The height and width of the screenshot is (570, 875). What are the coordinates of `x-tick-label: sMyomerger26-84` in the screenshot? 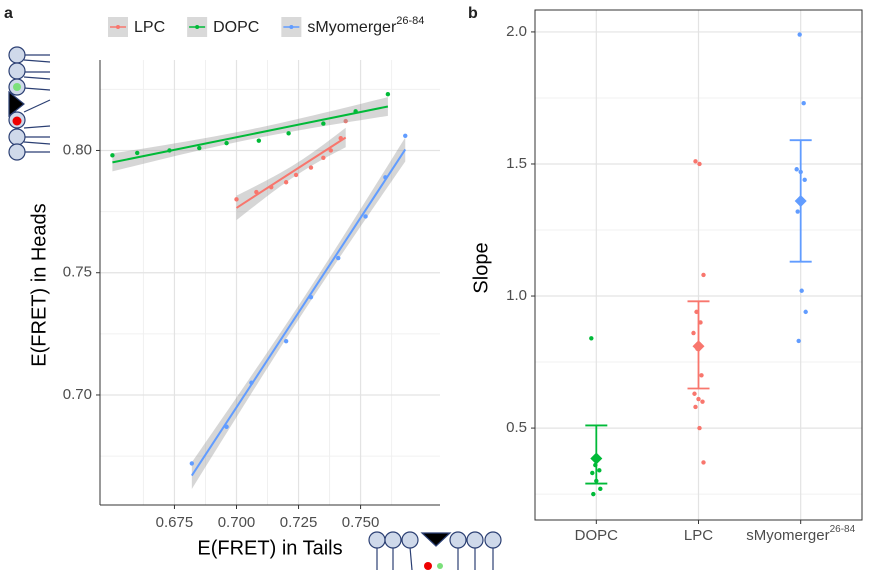 It's located at (800, 534).